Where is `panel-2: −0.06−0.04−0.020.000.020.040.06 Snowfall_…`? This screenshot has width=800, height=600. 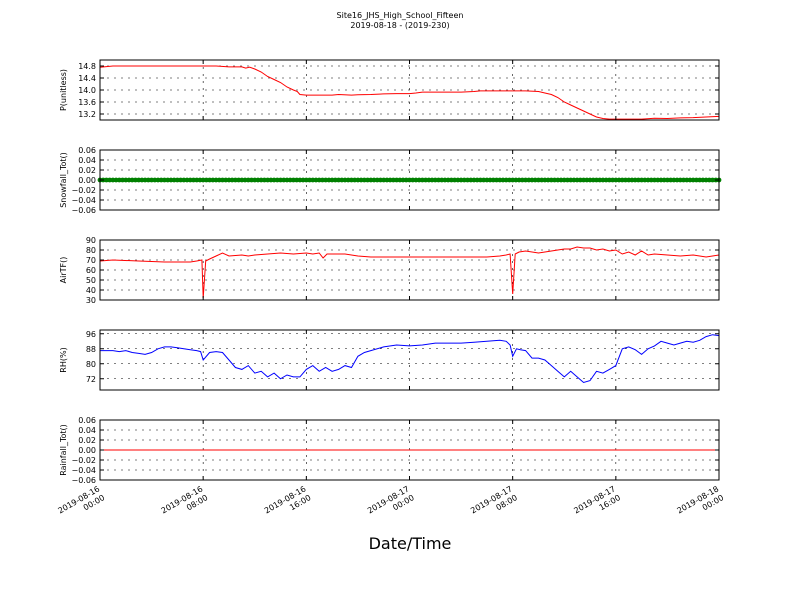
panel-2: −0.06−0.04−0.020.000.020.040.06 Snowfall_… is located at coordinates (390, 180).